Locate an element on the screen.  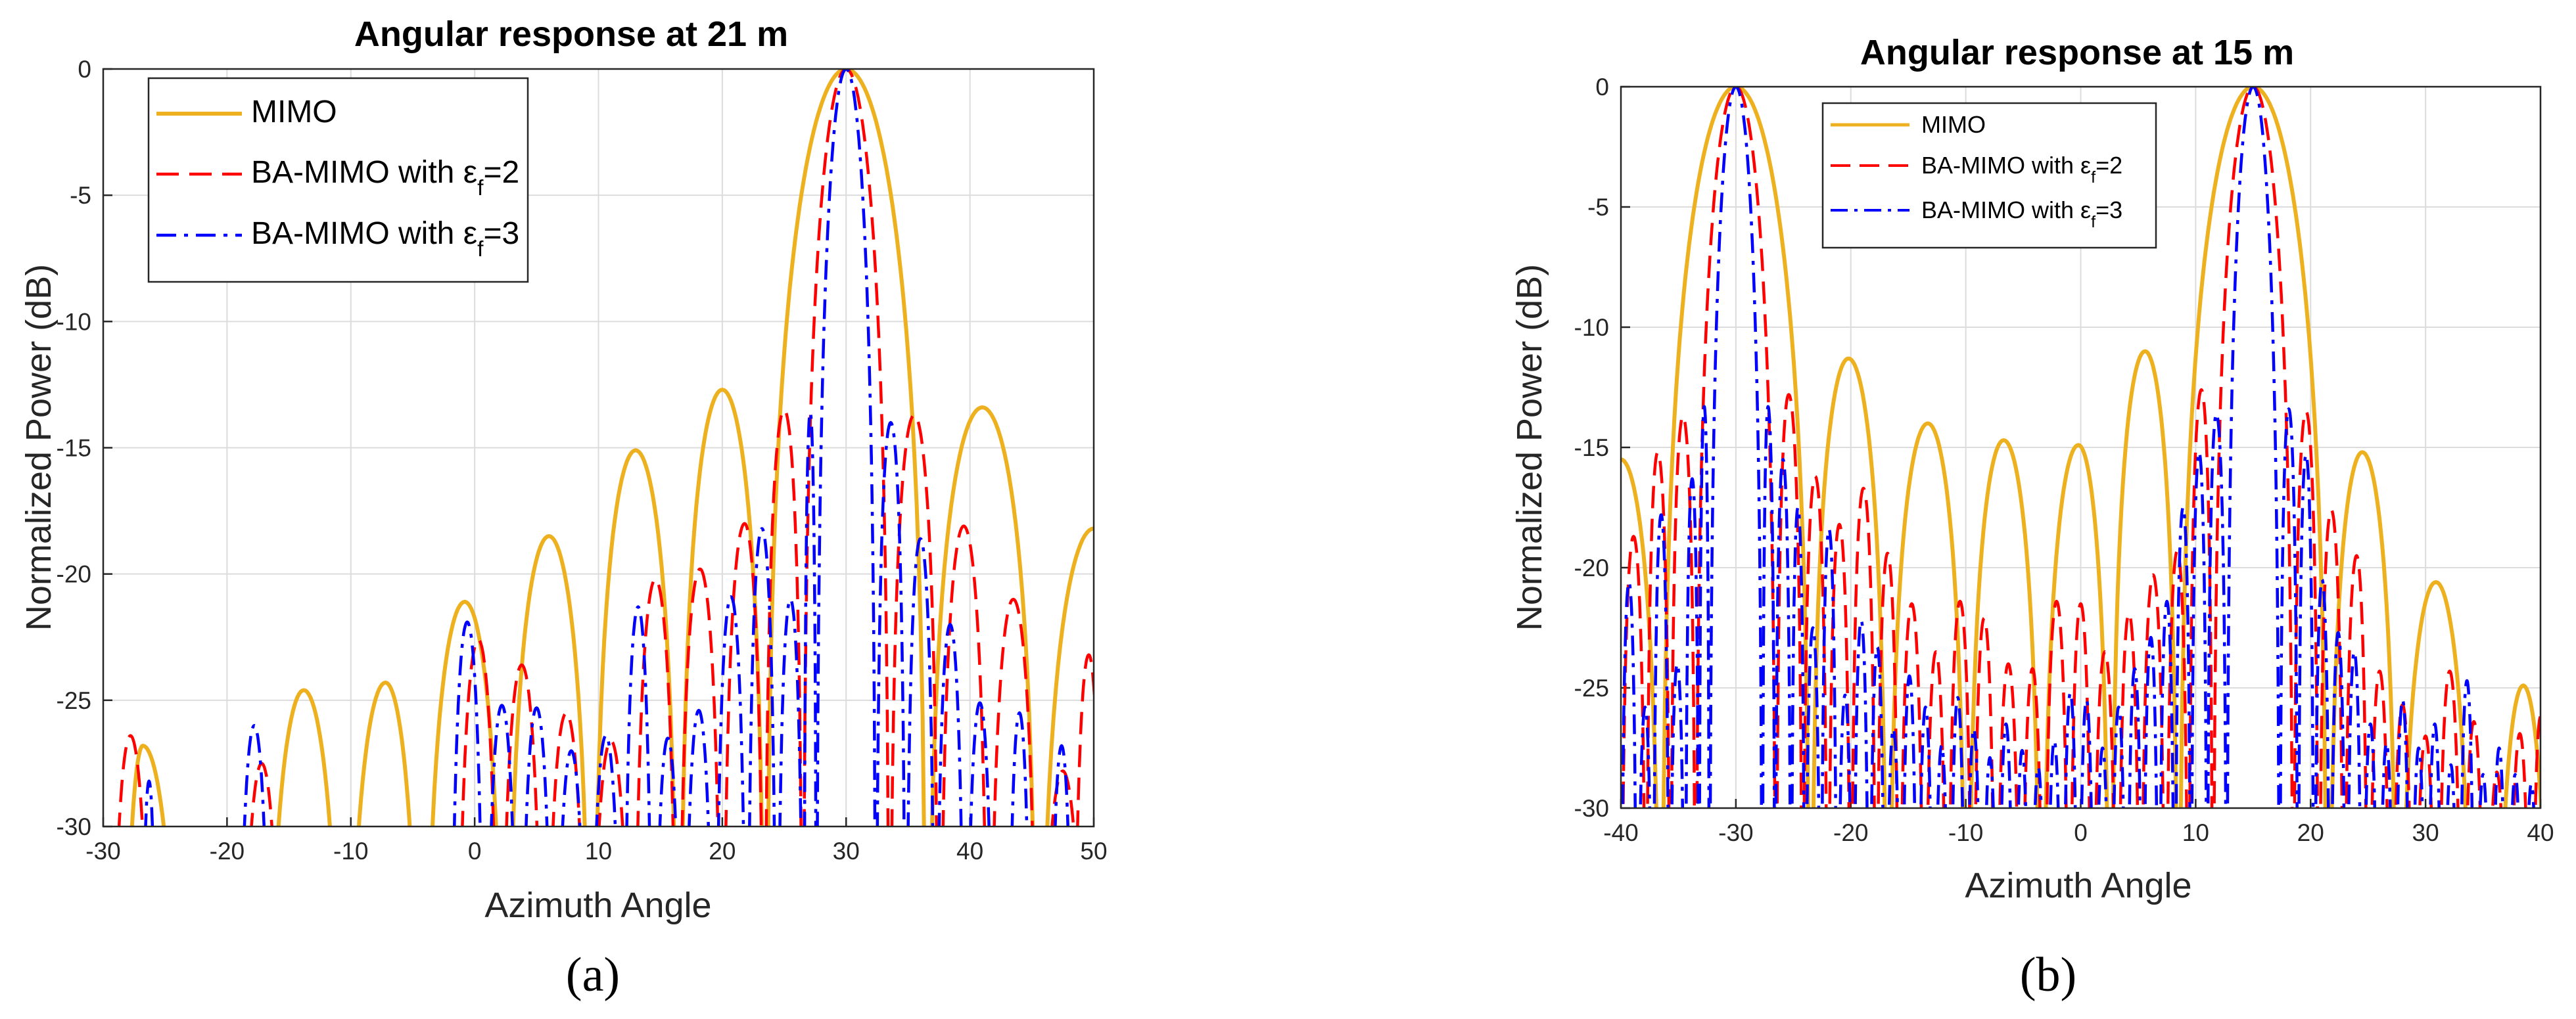
chart-a-xtick-label: 0 is located at coordinates (475, 851).